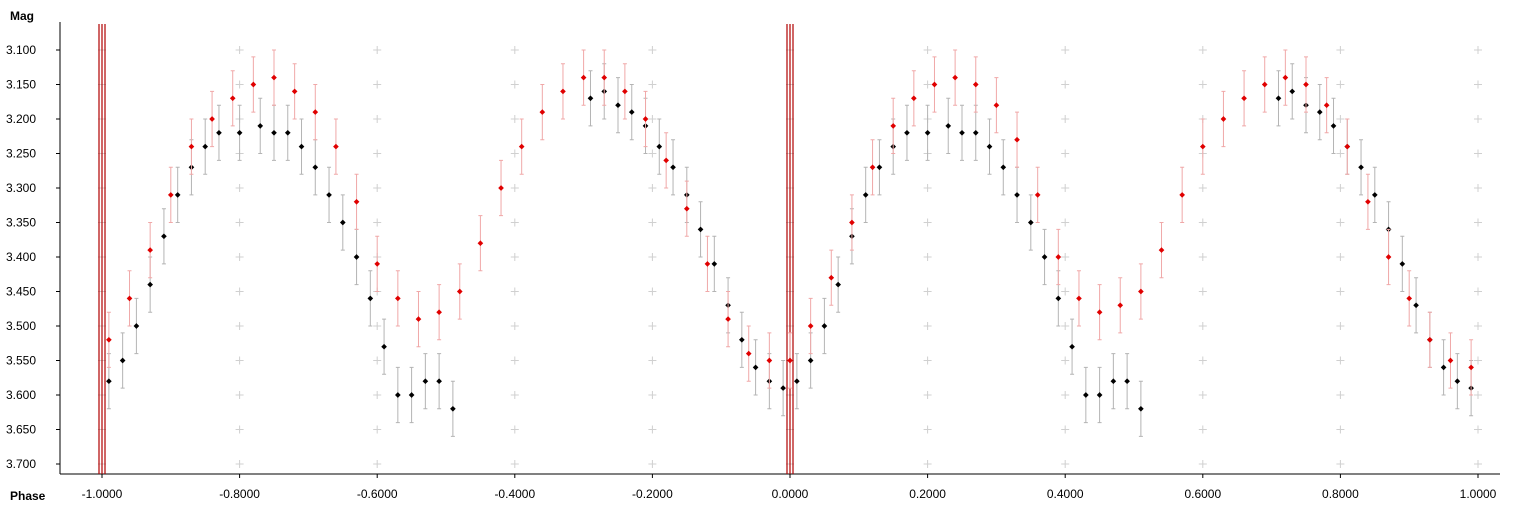 This screenshot has height=512, width=1536. I want to click on x-tick-label: 1.0000, so click(1478, 494).